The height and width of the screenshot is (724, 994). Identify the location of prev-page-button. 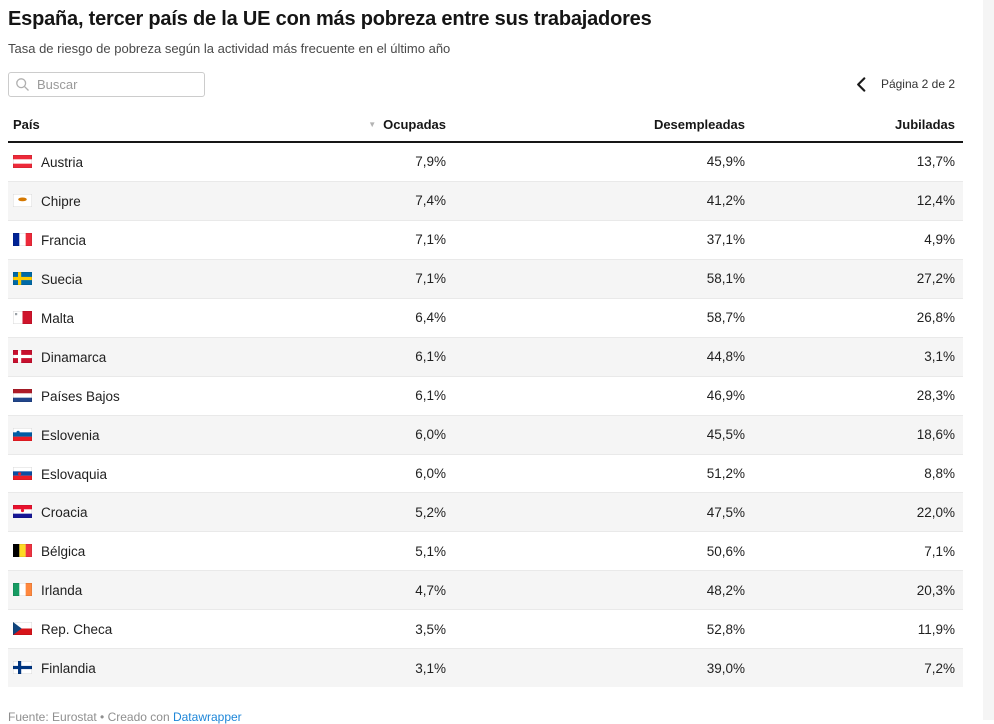
(861, 84).